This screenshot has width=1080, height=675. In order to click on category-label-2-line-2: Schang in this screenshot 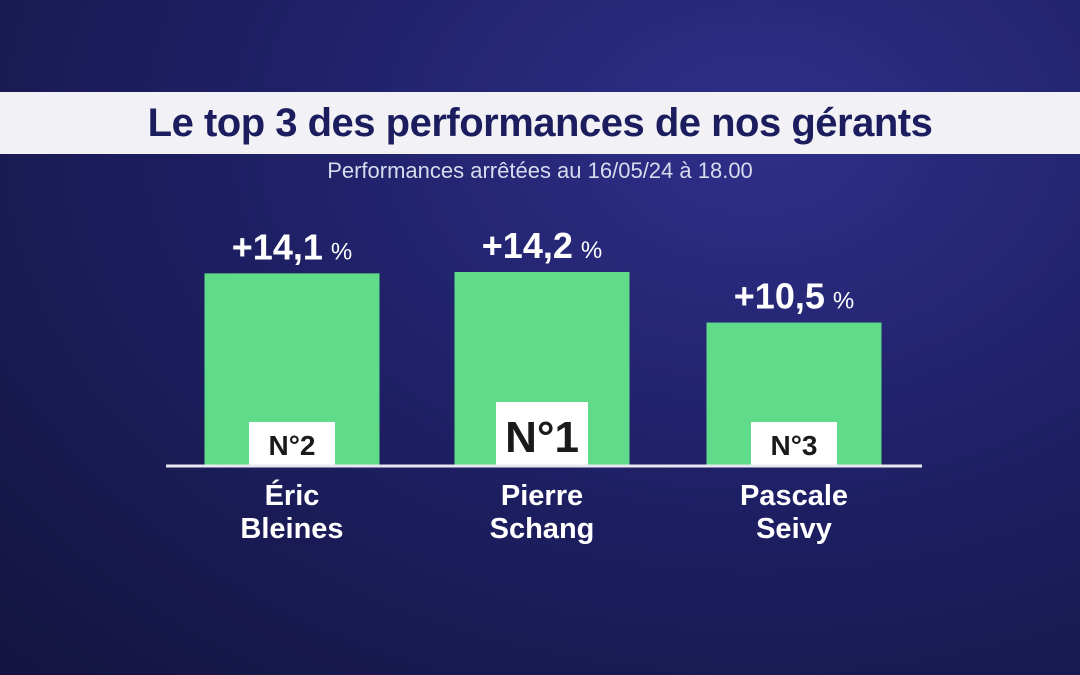, I will do `click(542, 529)`.